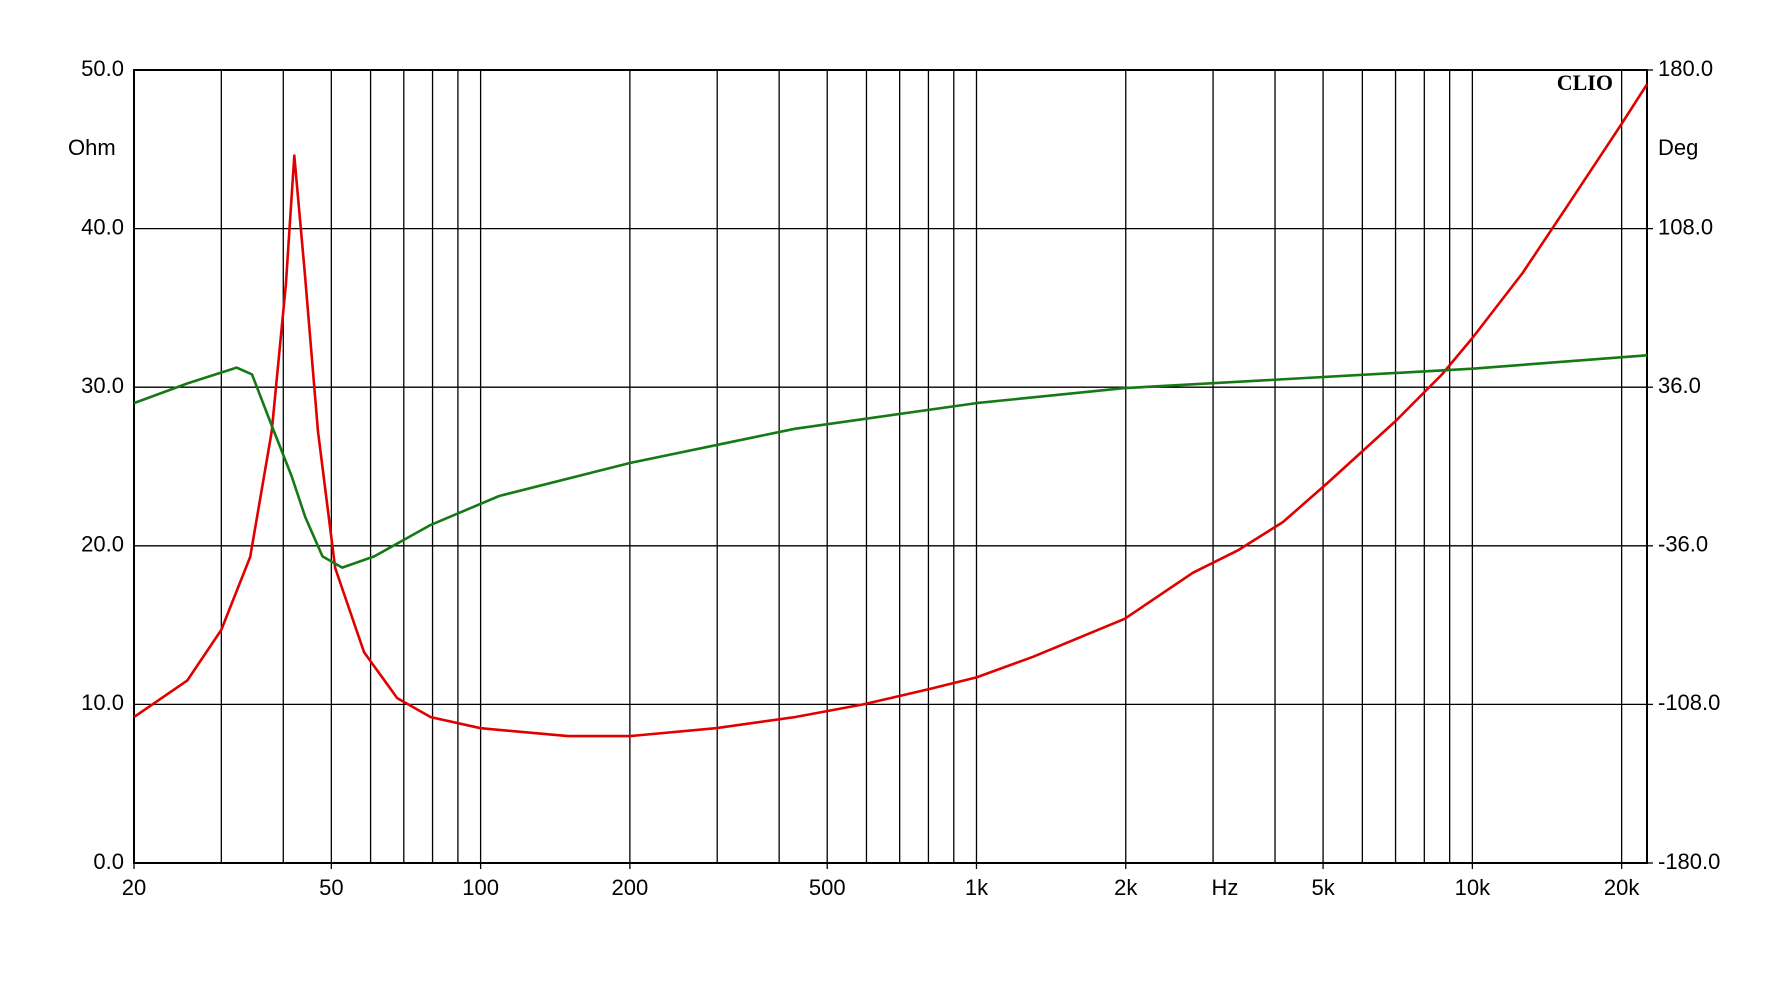  Describe the element at coordinates (102, 226) in the screenshot. I see `y-tick-label: 40.0` at that location.